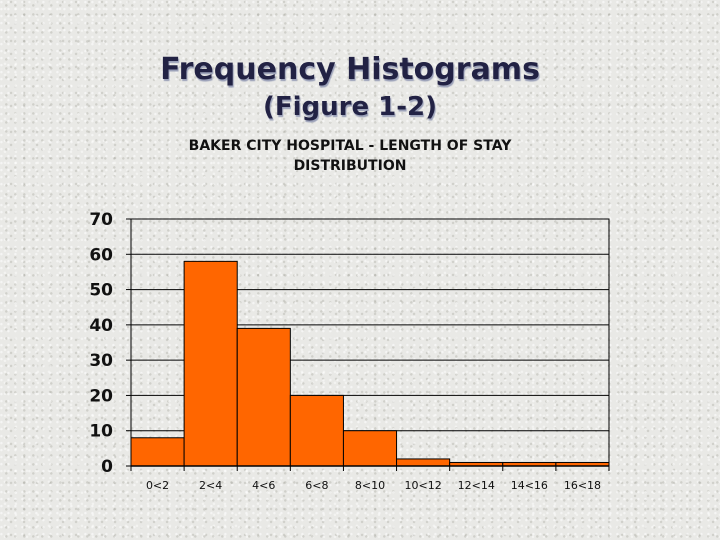 The height and width of the screenshot is (540, 720). I want to click on y-tick-label: 30, so click(101, 361).